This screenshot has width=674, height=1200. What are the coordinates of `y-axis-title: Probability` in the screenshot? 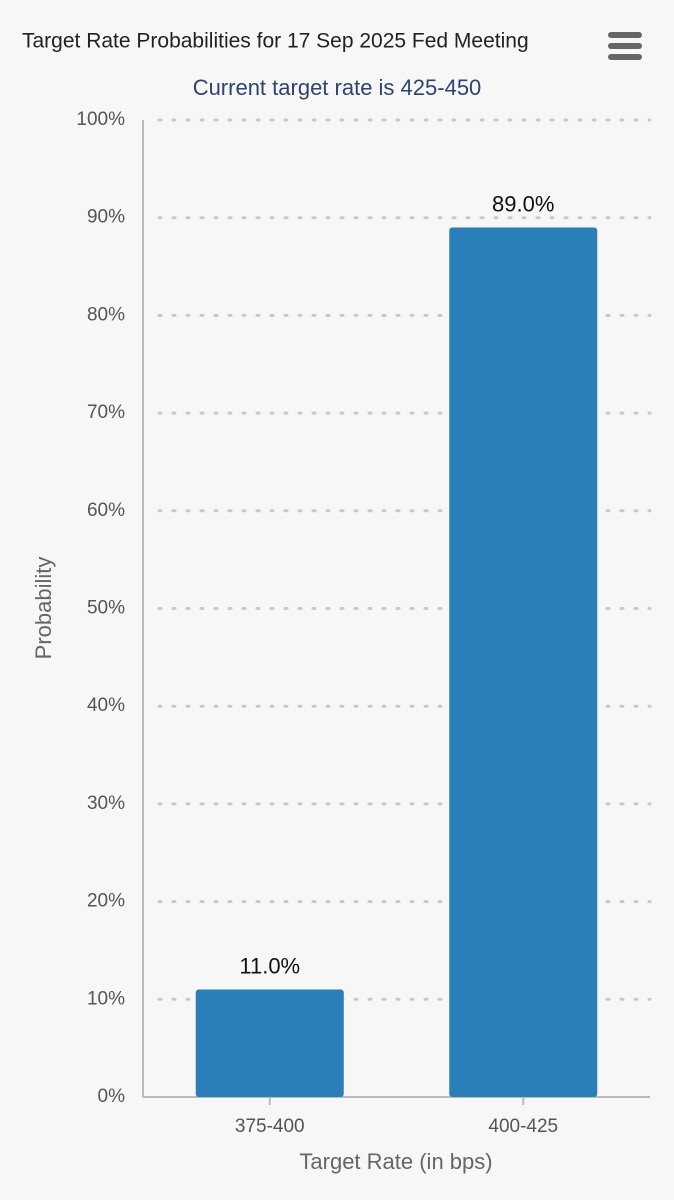 It's located at (43, 608).